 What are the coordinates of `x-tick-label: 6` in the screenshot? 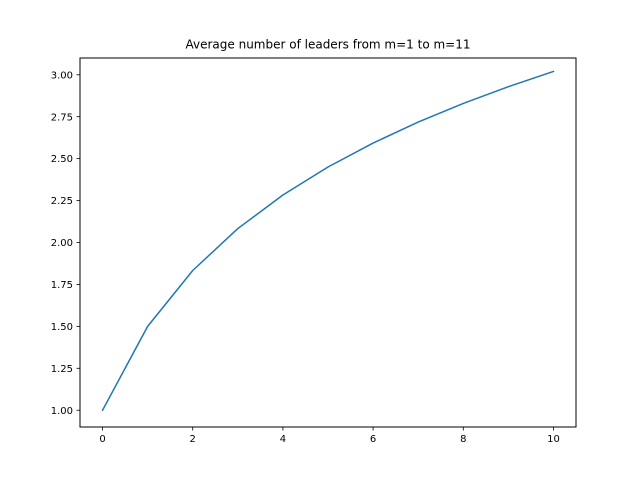 It's located at (373, 439).